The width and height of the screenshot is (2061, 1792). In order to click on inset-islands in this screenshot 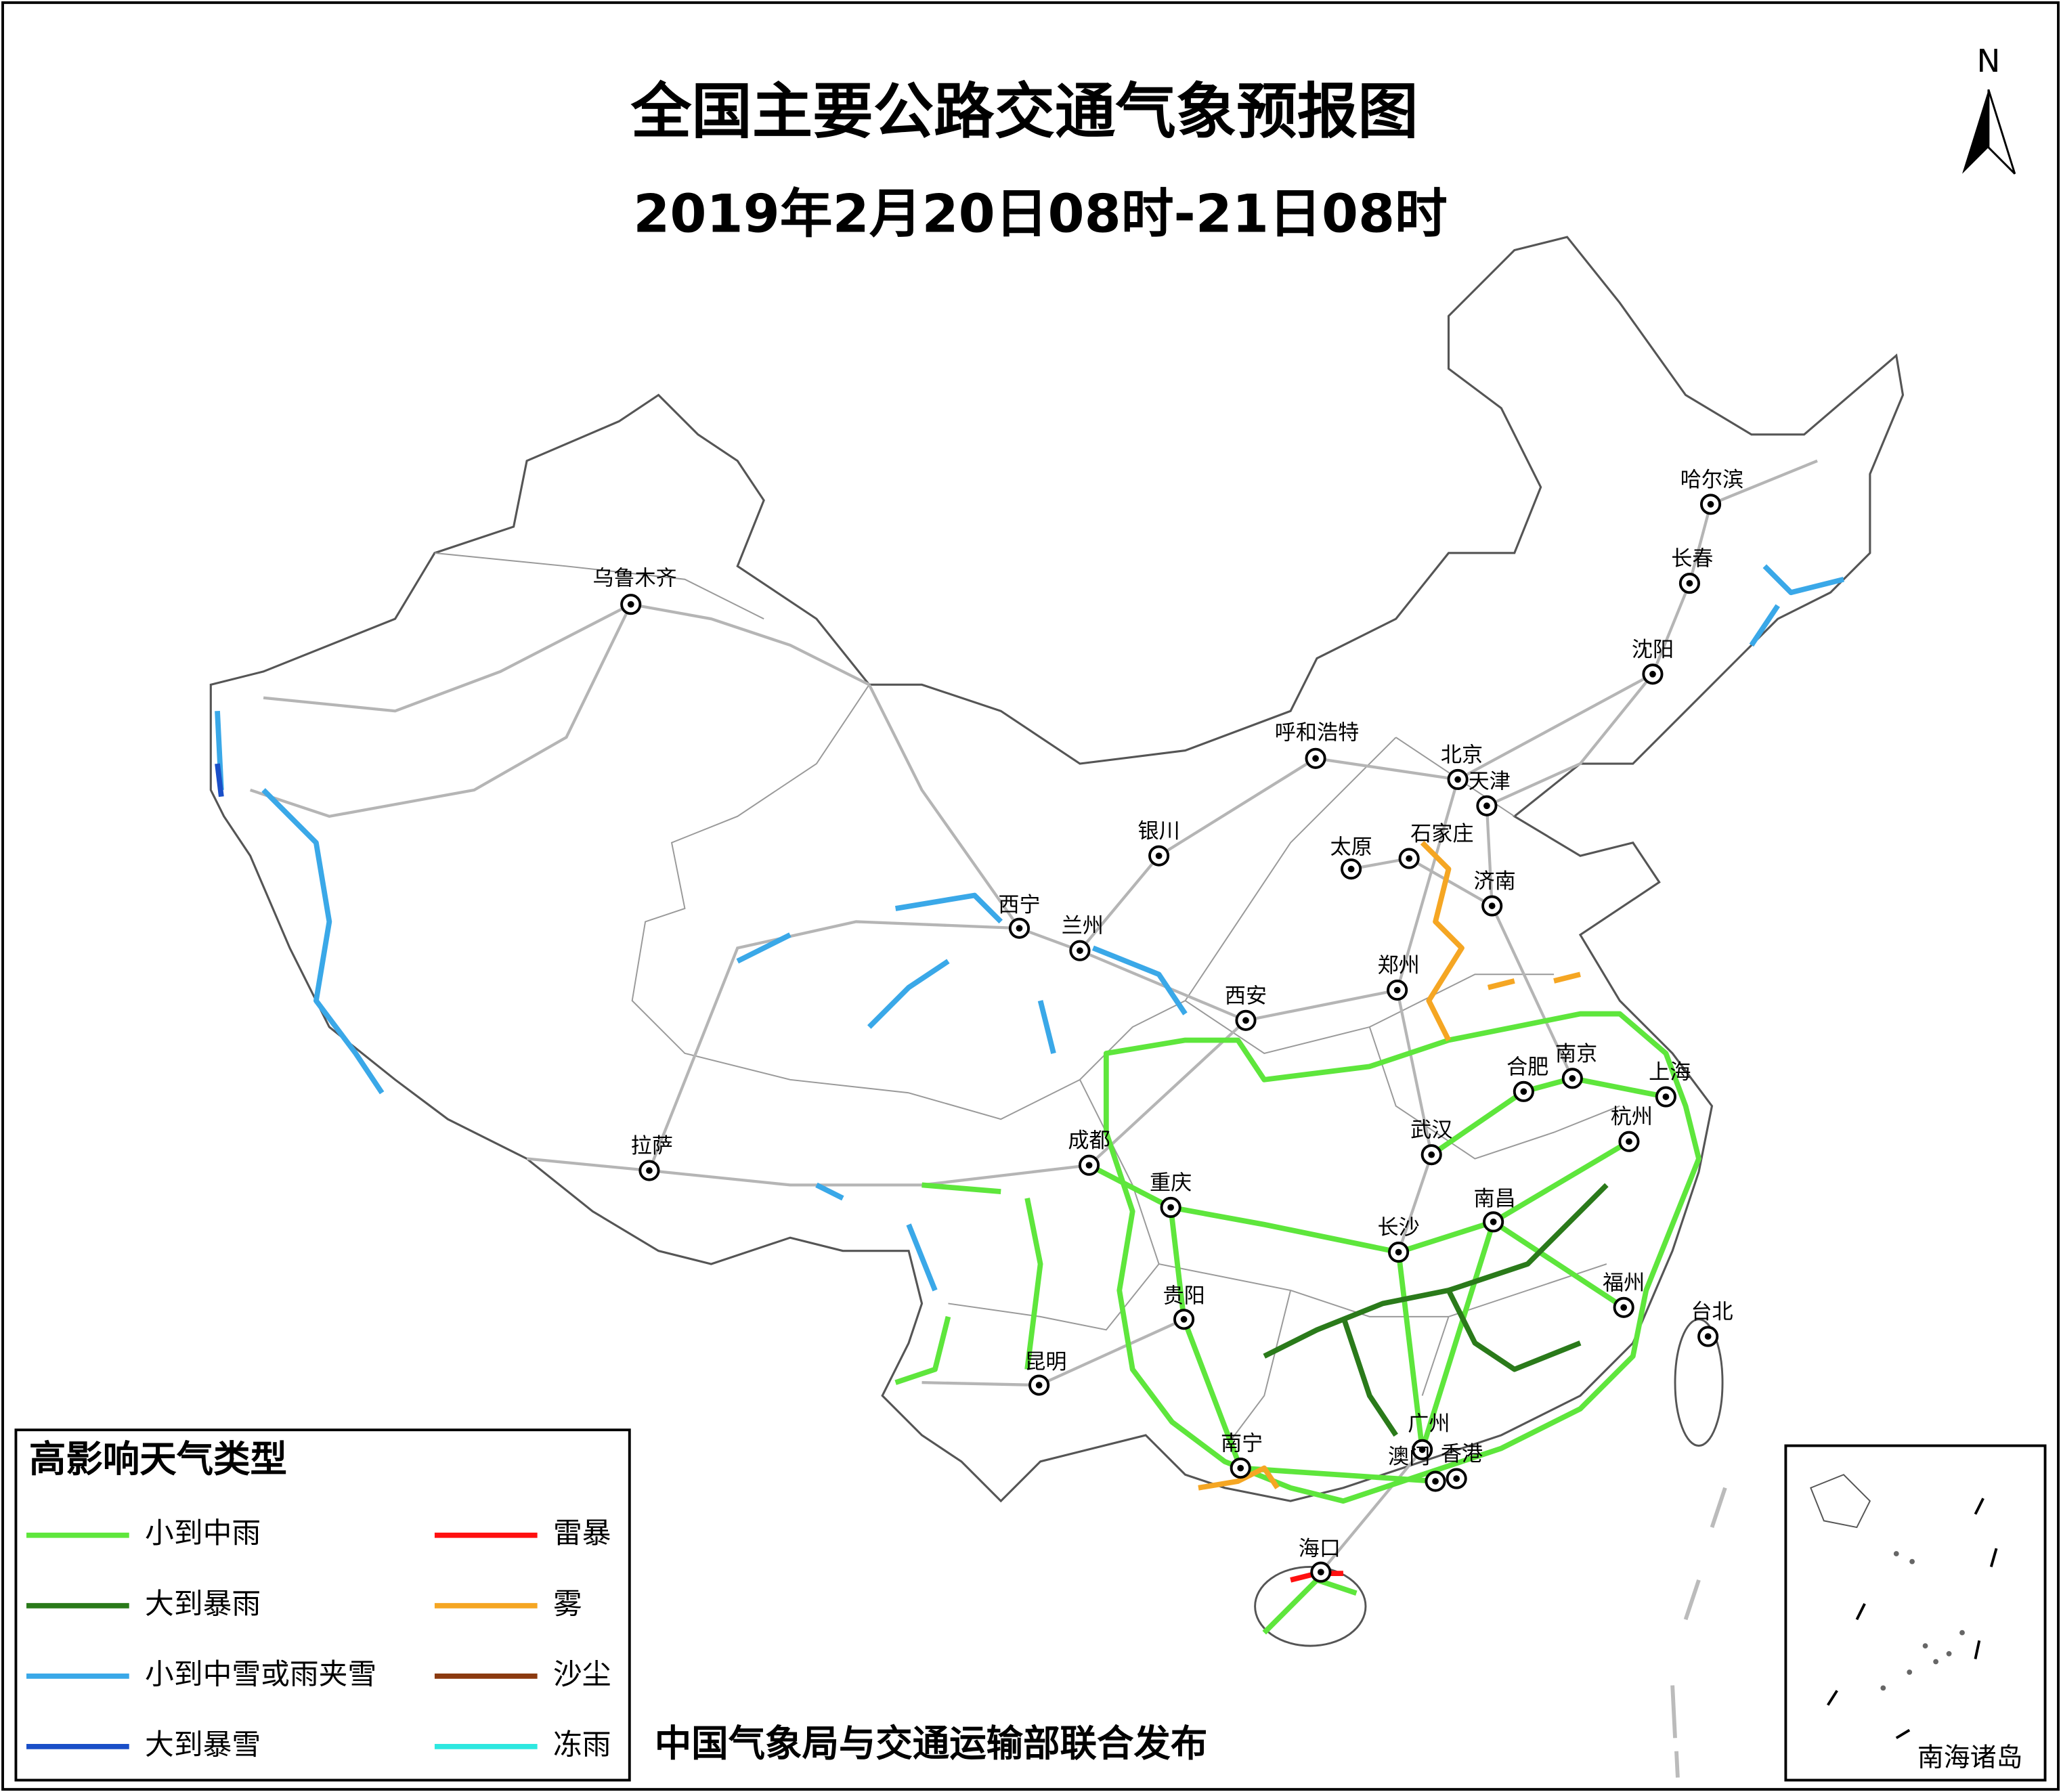, I will do `click(1923, 1621)`.